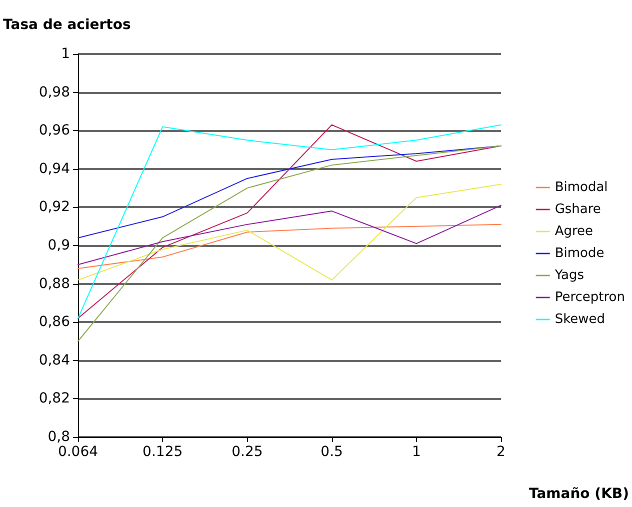 This screenshot has height=507, width=632. What do you see at coordinates (578, 494) in the screenshot?
I see `x-axis-title: Tamaño (KB)` at bounding box center [578, 494].